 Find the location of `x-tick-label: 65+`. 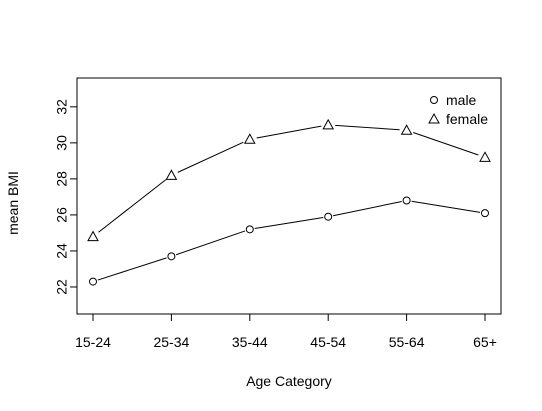

x-tick-label: 65+ is located at coordinates (485, 342).